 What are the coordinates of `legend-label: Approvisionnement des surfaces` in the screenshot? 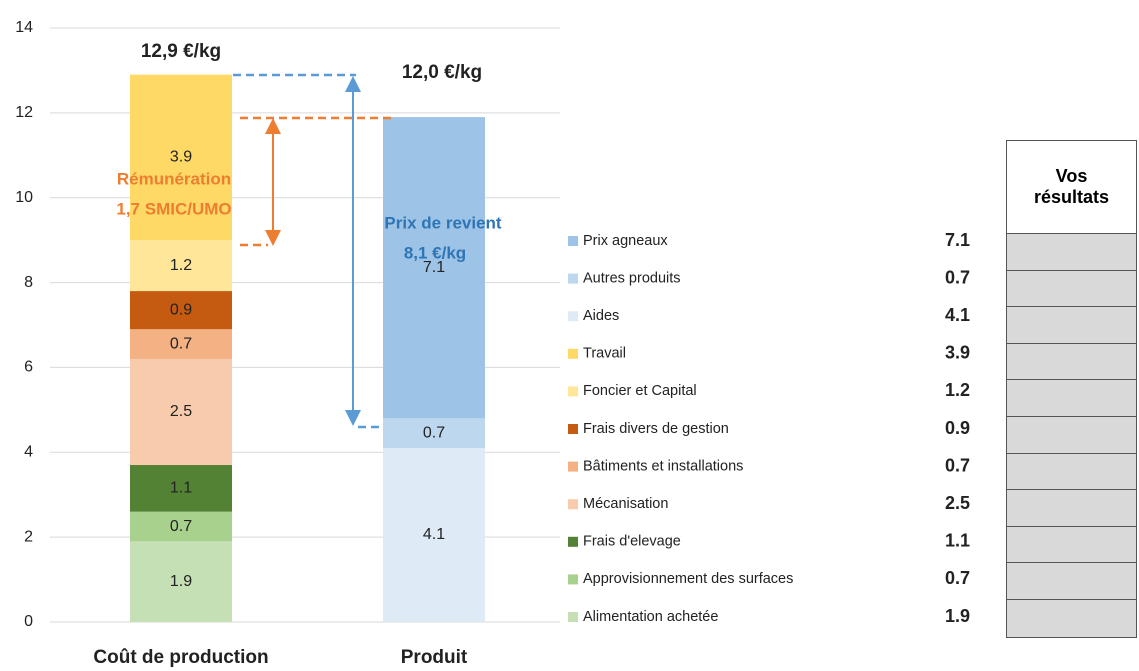 It's located at (688, 579).